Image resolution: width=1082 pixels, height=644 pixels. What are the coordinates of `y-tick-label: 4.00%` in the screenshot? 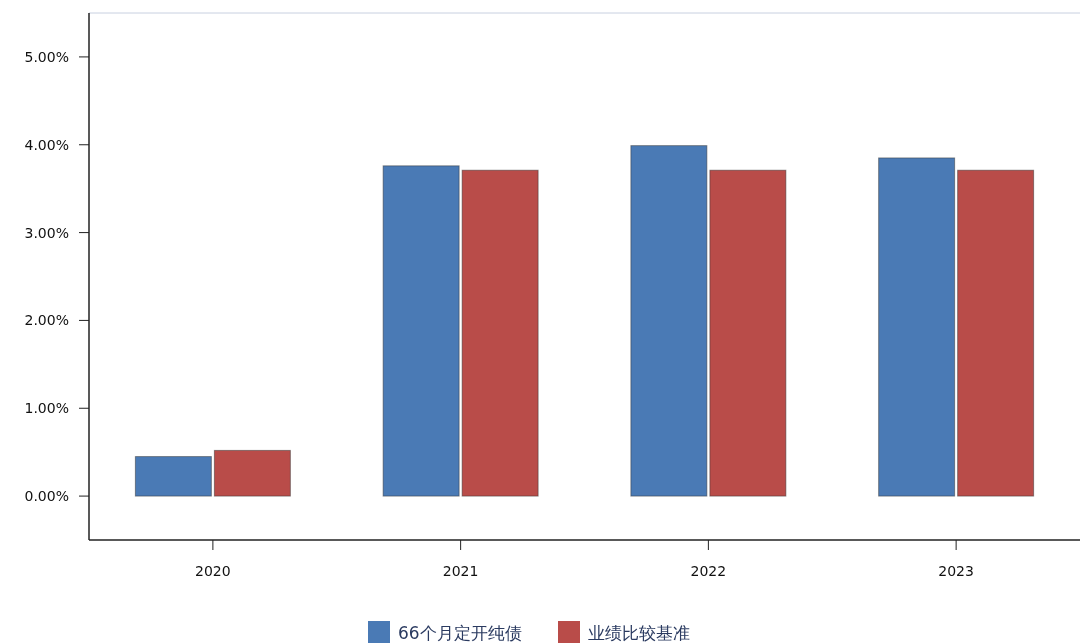 It's located at (46, 144).